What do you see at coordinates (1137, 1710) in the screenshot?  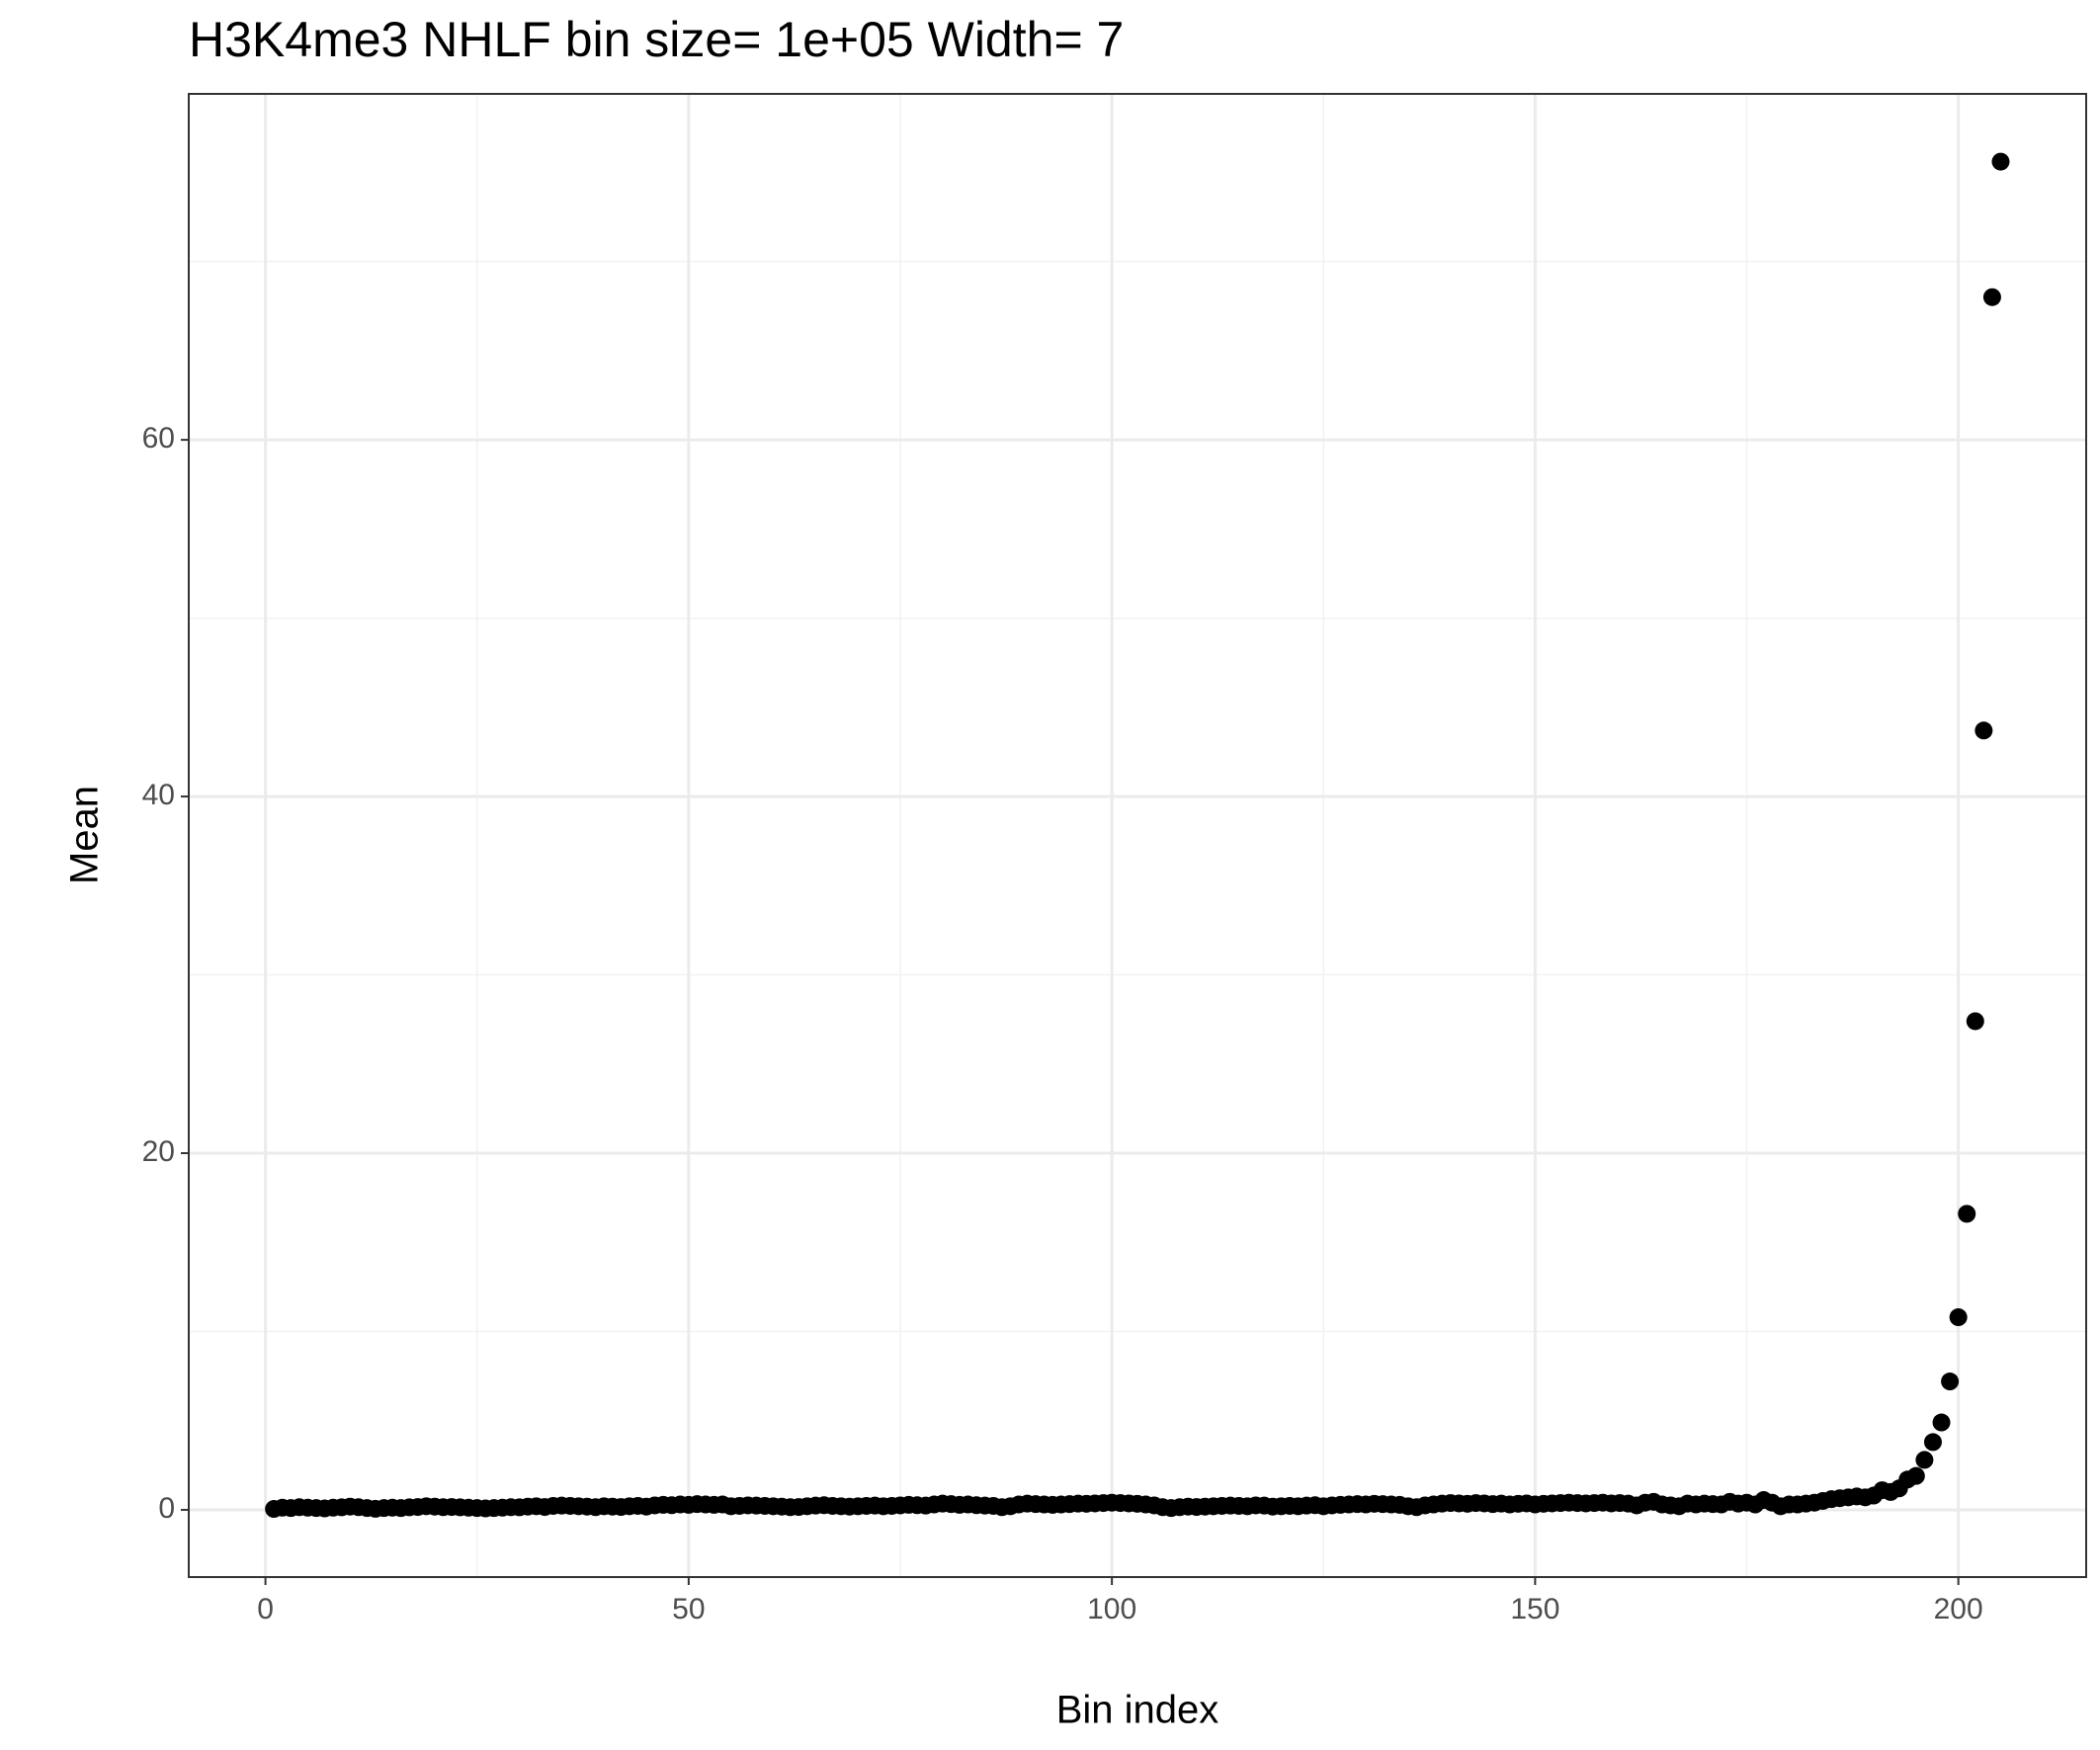 I see `x-axis-title: Bin index` at bounding box center [1137, 1710].